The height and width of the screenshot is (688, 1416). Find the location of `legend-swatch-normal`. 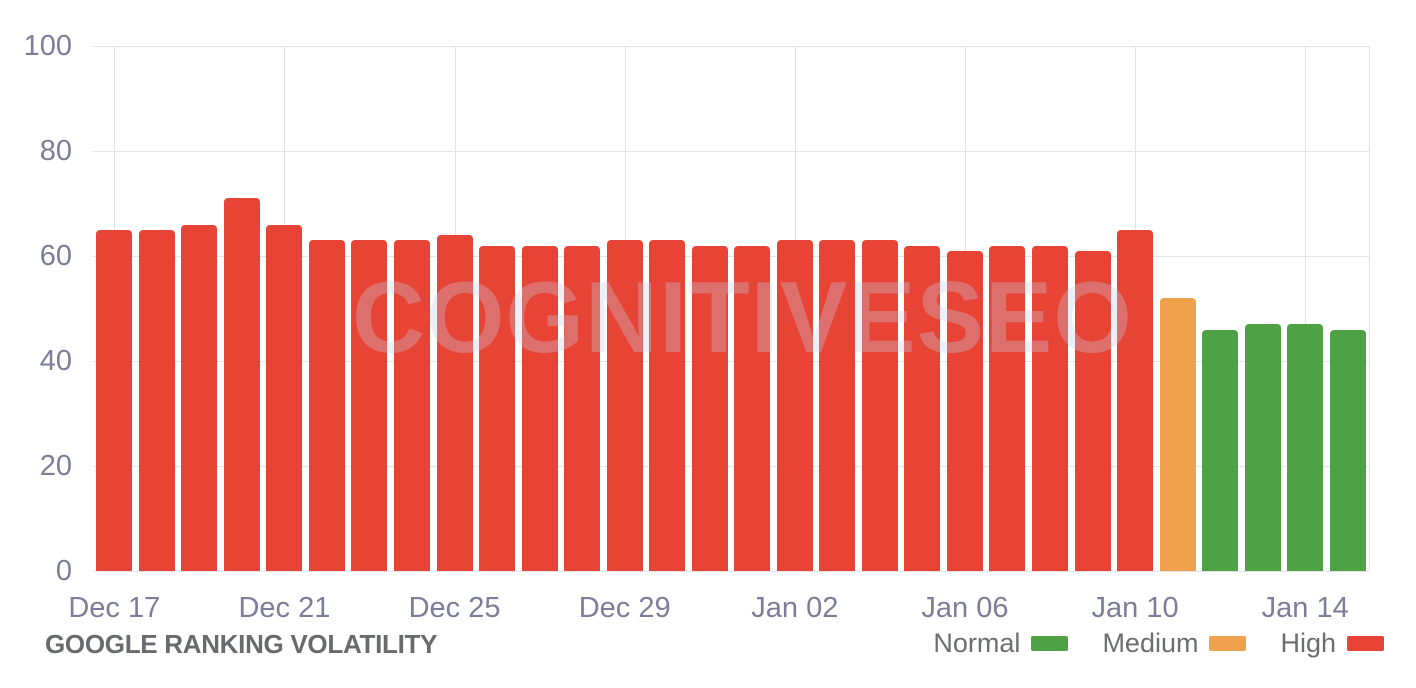

legend-swatch-normal is located at coordinates (1050, 643).